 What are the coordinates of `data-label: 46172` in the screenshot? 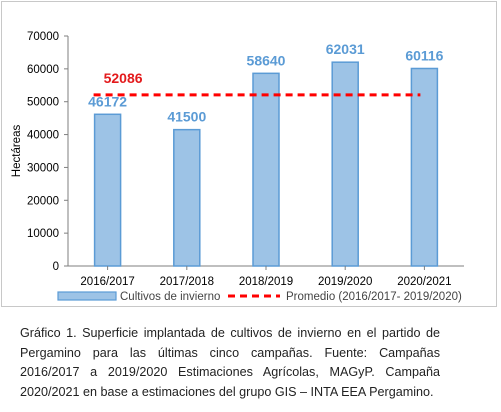 It's located at (107, 101).